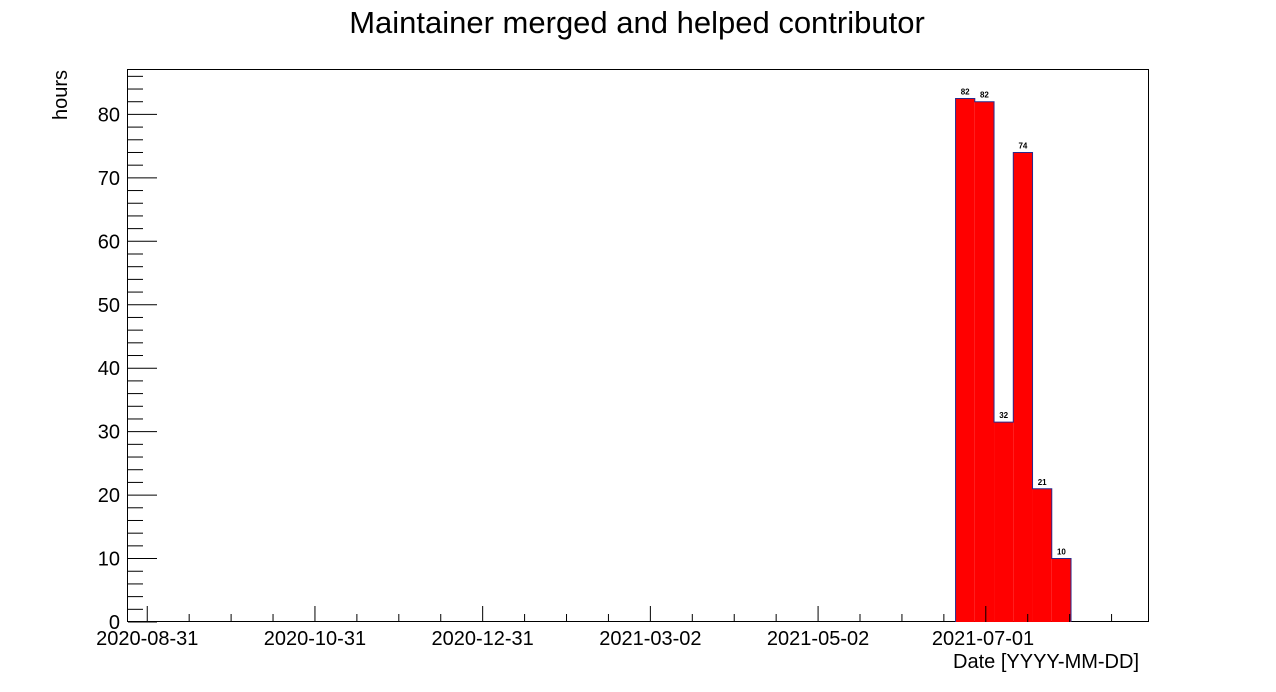 The width and height of the screenshot is (1276, 692). What do you see at coordinates (1046, 662) in the screenshot?
I see `x-axis-title: Date [YYYY-MM-DD]` at bounding box center [1046, 662].